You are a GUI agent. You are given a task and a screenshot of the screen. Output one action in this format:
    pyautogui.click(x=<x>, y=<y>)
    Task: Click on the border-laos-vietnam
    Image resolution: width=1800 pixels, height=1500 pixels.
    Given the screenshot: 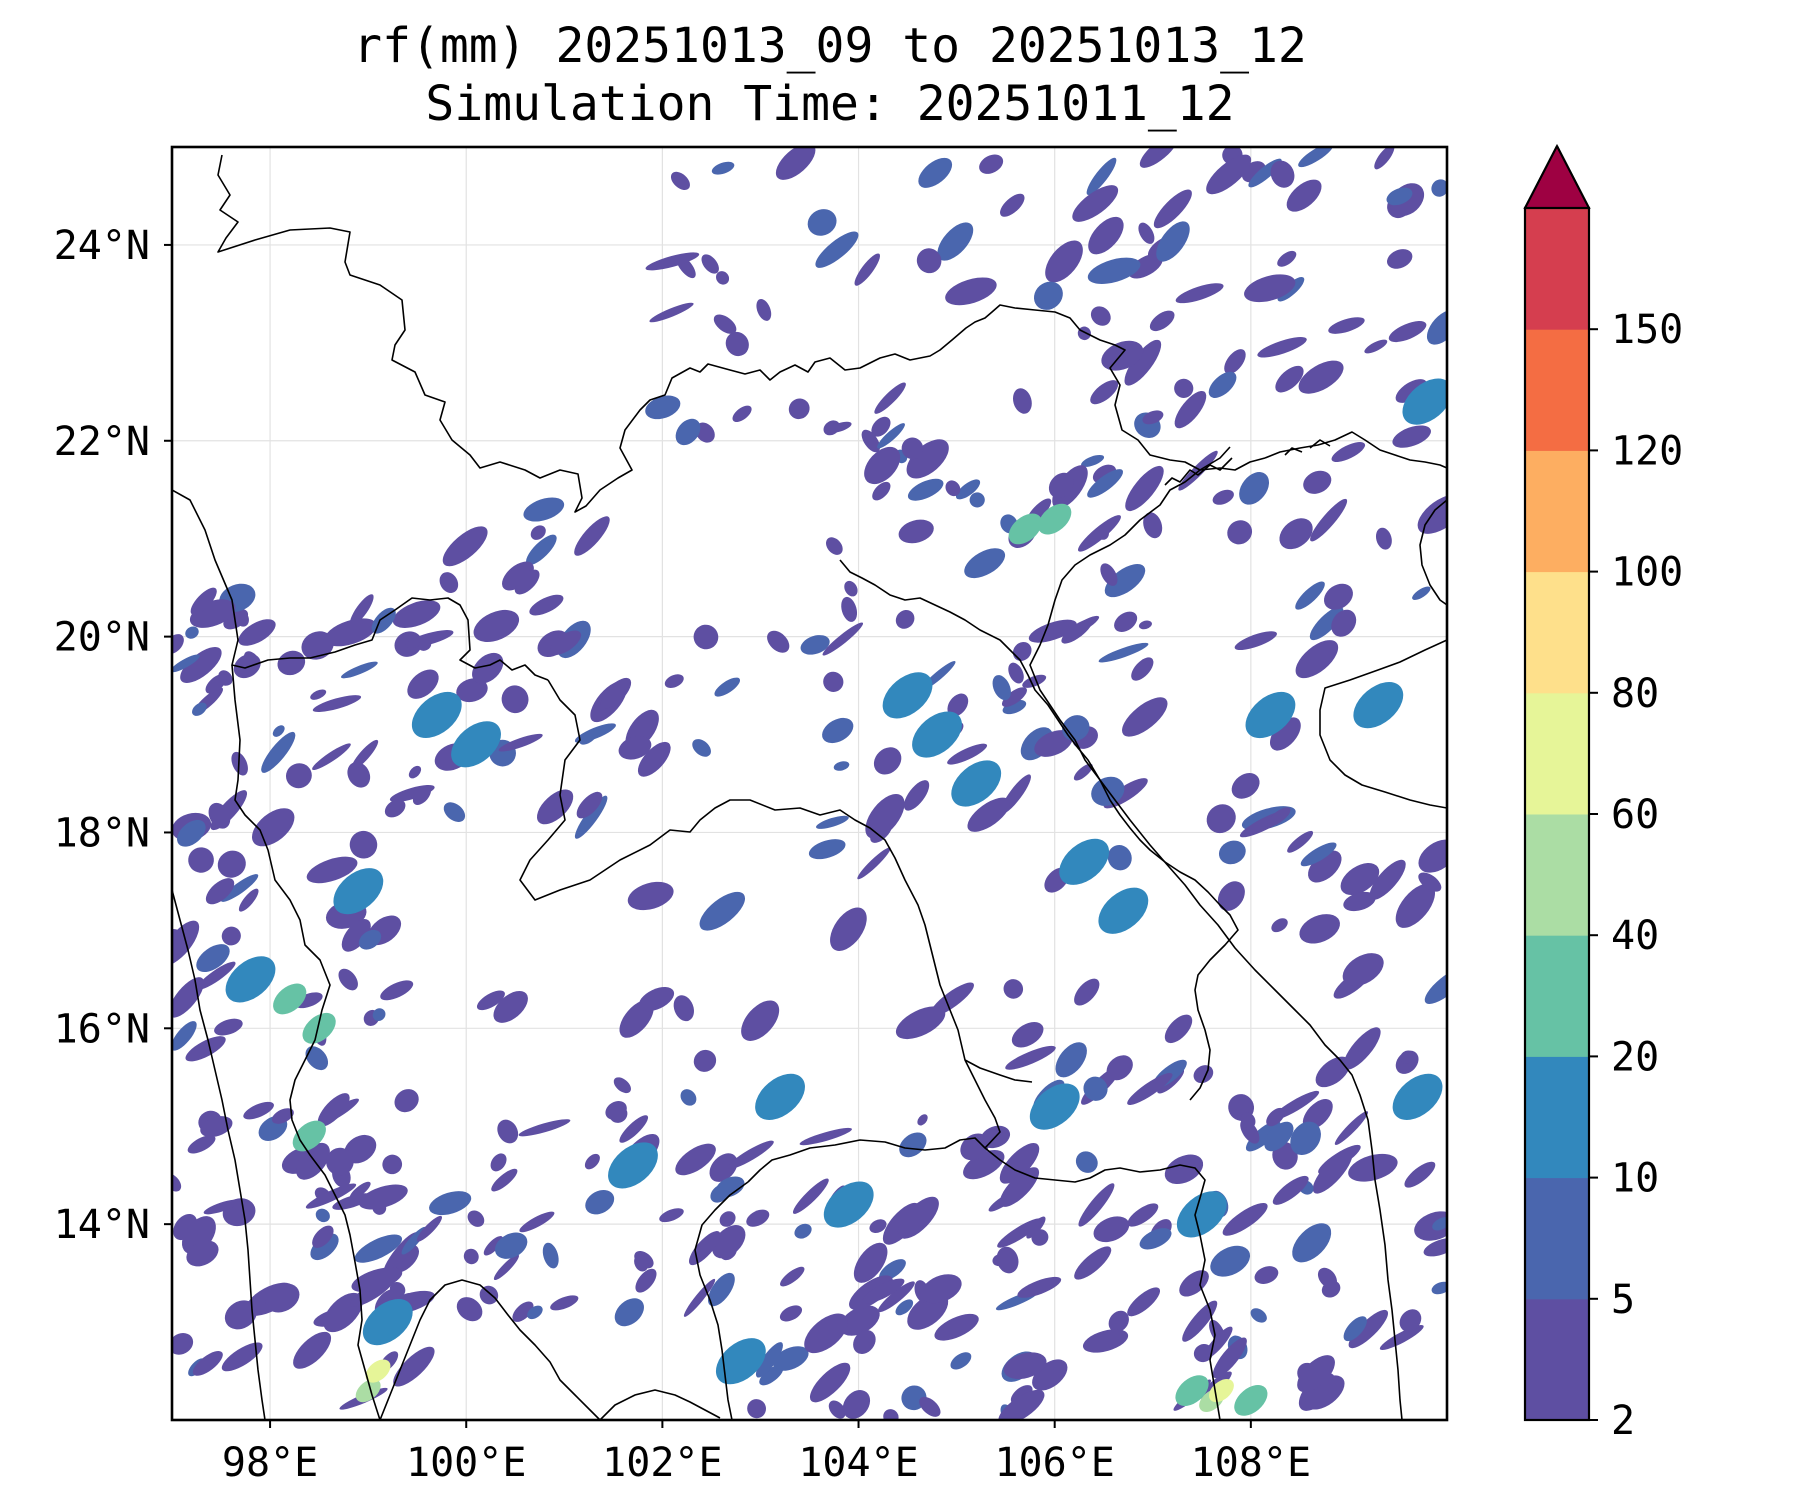 What is the action you would take?
    pyautogui.click(x=1039, y=830)
    